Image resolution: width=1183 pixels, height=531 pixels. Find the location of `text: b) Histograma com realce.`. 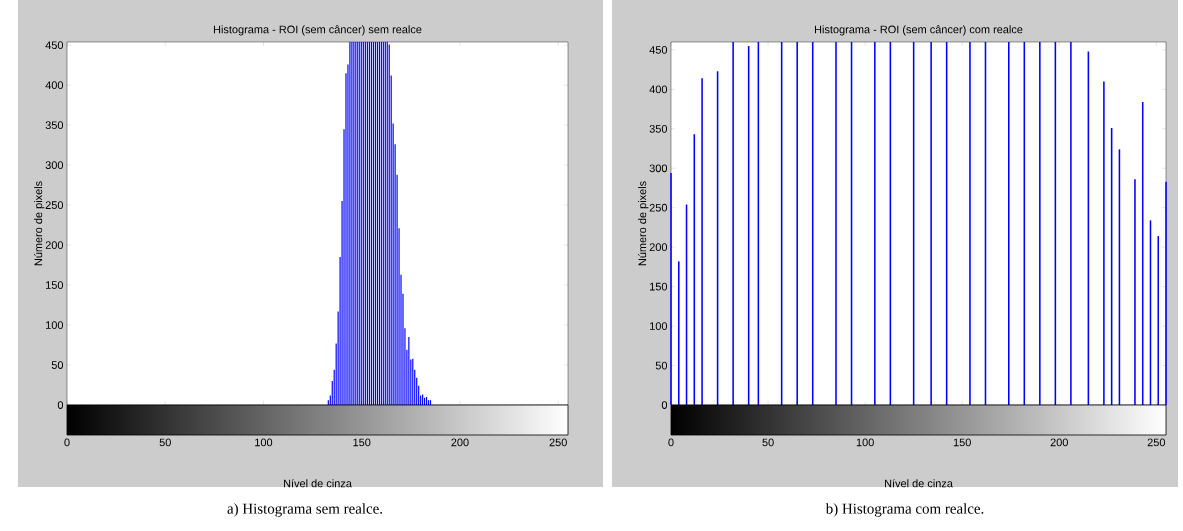

text: b) Histograma com realce. is located at coordinates (904, 510).